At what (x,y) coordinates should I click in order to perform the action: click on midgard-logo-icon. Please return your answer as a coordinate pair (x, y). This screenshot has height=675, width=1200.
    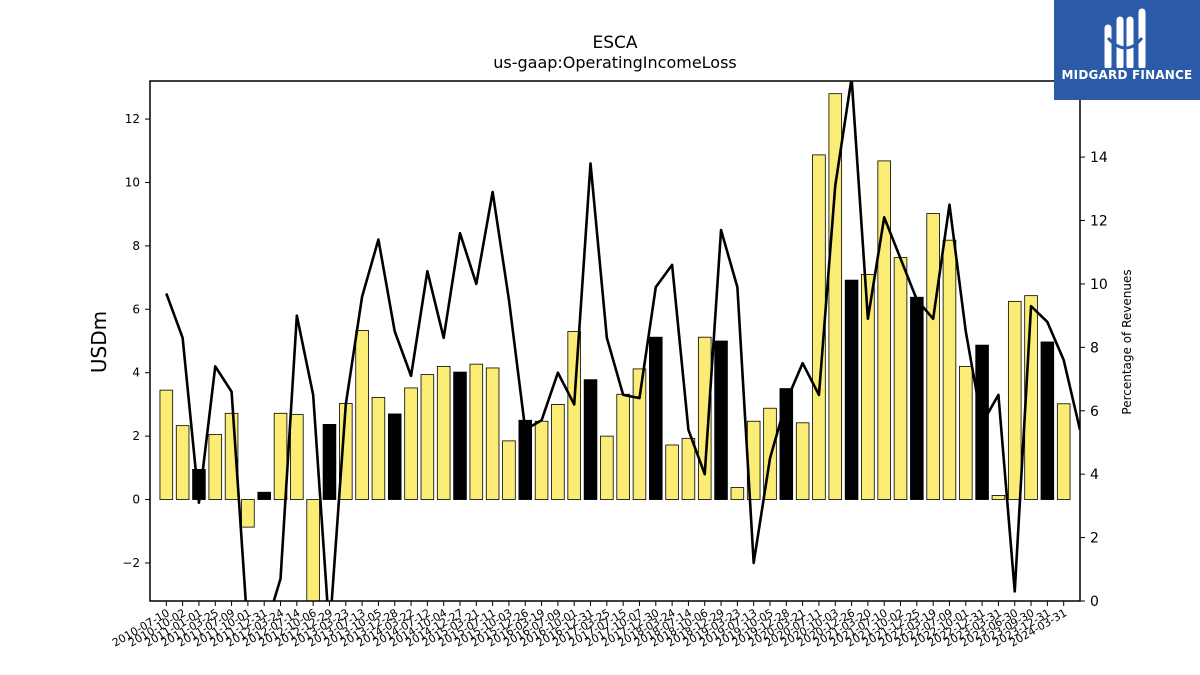
    Looking at the image, I should click on (1125, 38).